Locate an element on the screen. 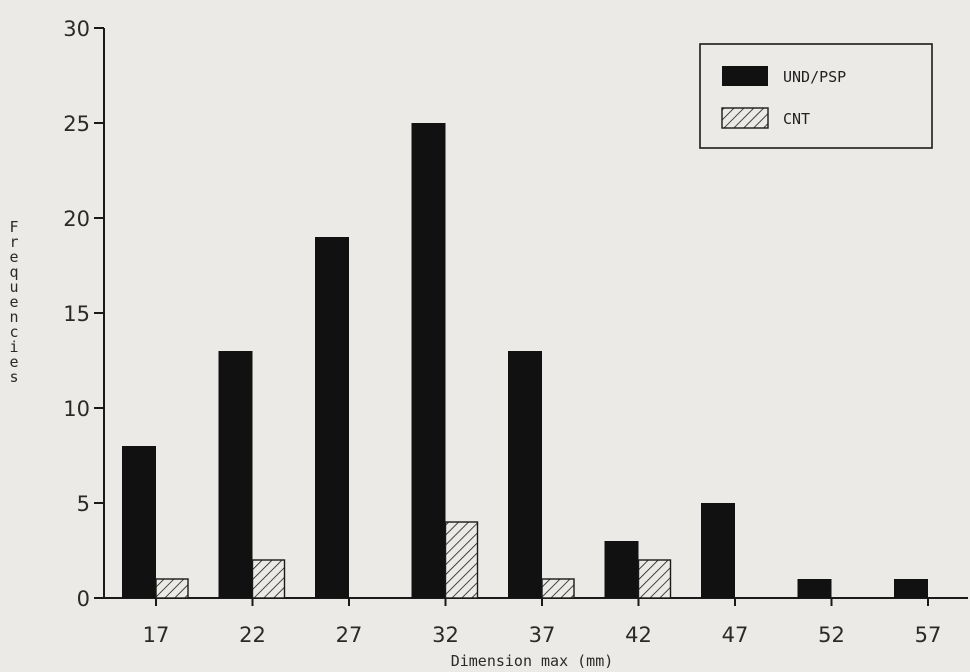  legend-label-und-psp: UND/PSP is located at coordinates (814, 77).